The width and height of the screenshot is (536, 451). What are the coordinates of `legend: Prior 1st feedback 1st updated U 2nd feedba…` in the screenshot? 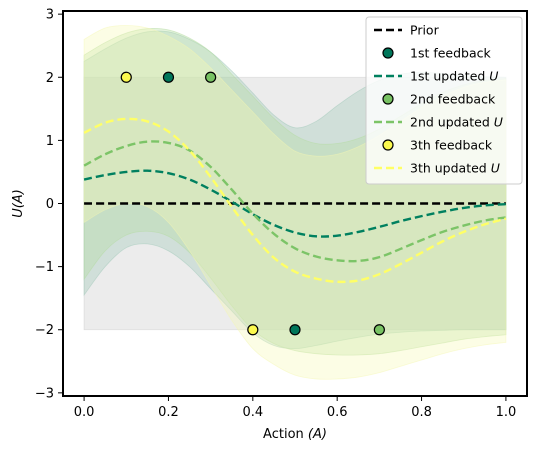 It's located at (444, 100).